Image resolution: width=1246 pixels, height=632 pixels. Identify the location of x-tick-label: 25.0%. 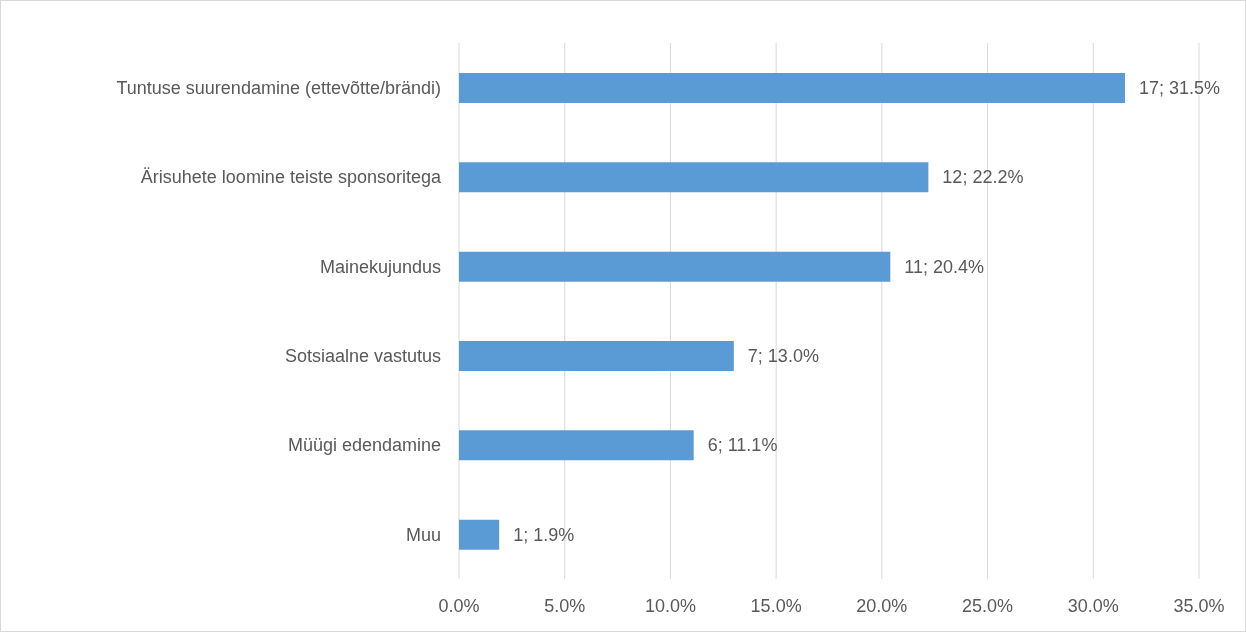
(988, 605).